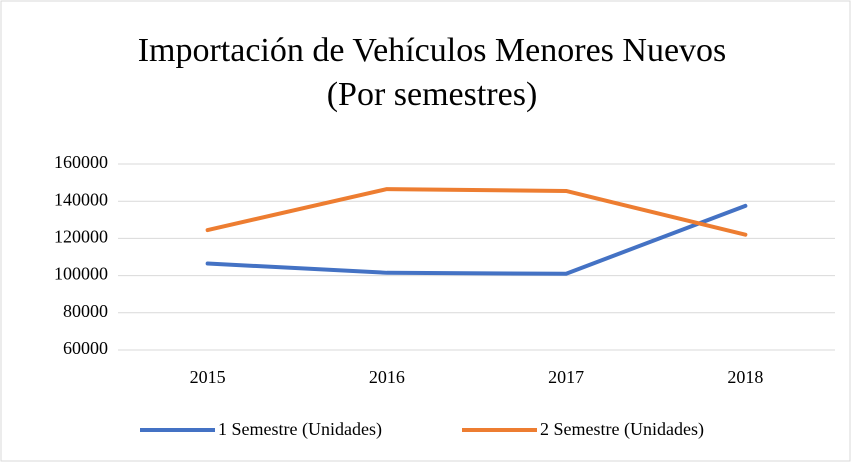  What do you see at coordinates (387, 377) in the screenshot?
I see `x-tick-label: 2016` at bounding box center [387, 377].